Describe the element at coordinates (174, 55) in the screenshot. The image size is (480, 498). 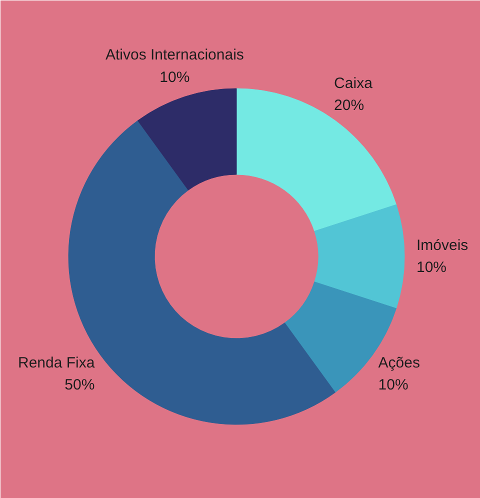
I see `slice-label: Ativos Internacionais` at that location.